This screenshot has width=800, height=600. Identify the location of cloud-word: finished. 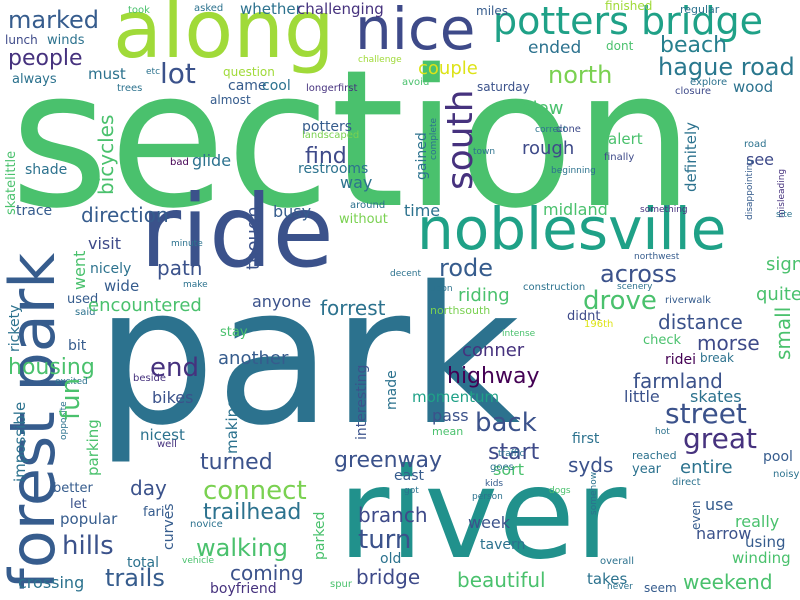
(629, 6).